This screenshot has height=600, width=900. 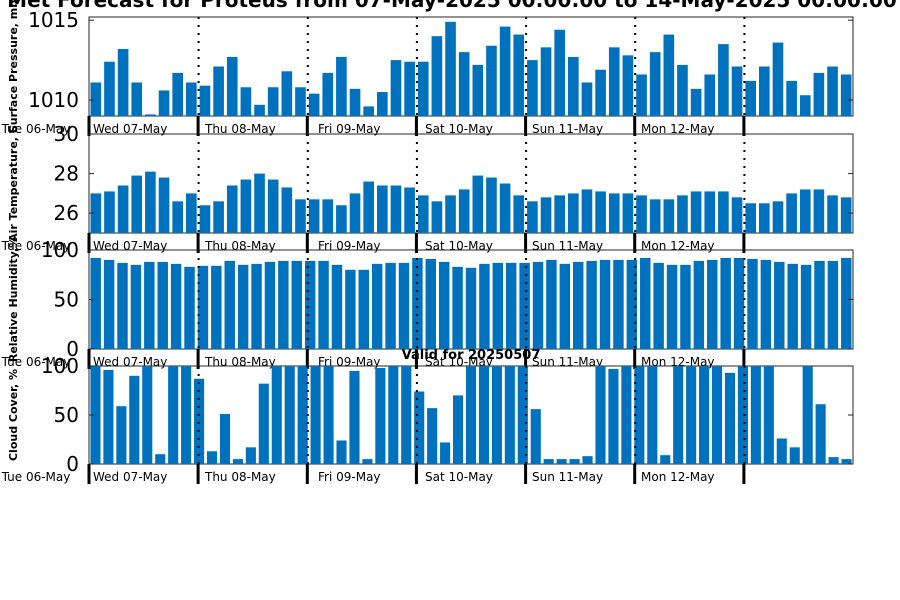 What do you see at coordinates (567, 477) in the screenshot?
I see `day-label: Sun 11-May` at bounding box center [567, 477].